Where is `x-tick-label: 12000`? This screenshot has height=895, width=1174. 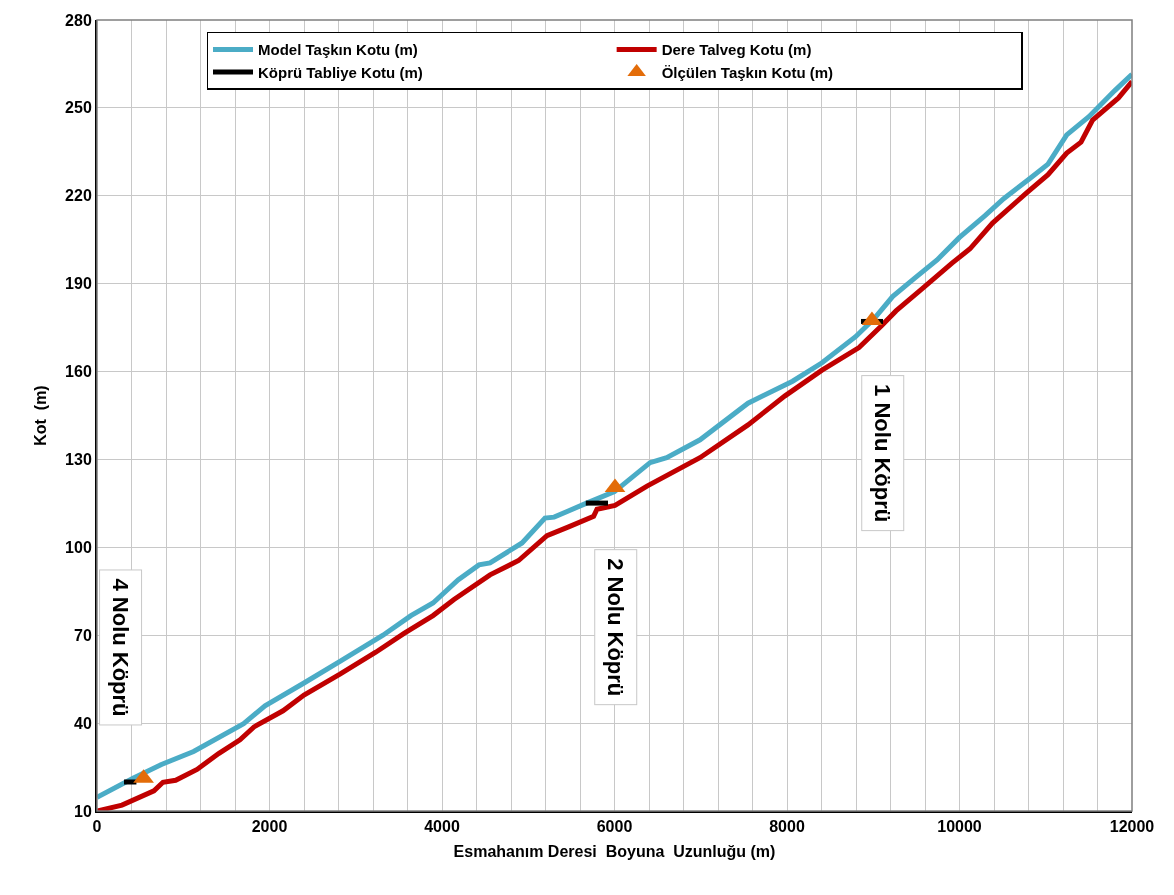
x-tick-label: 12000 is located at coordinates (1132, 827).